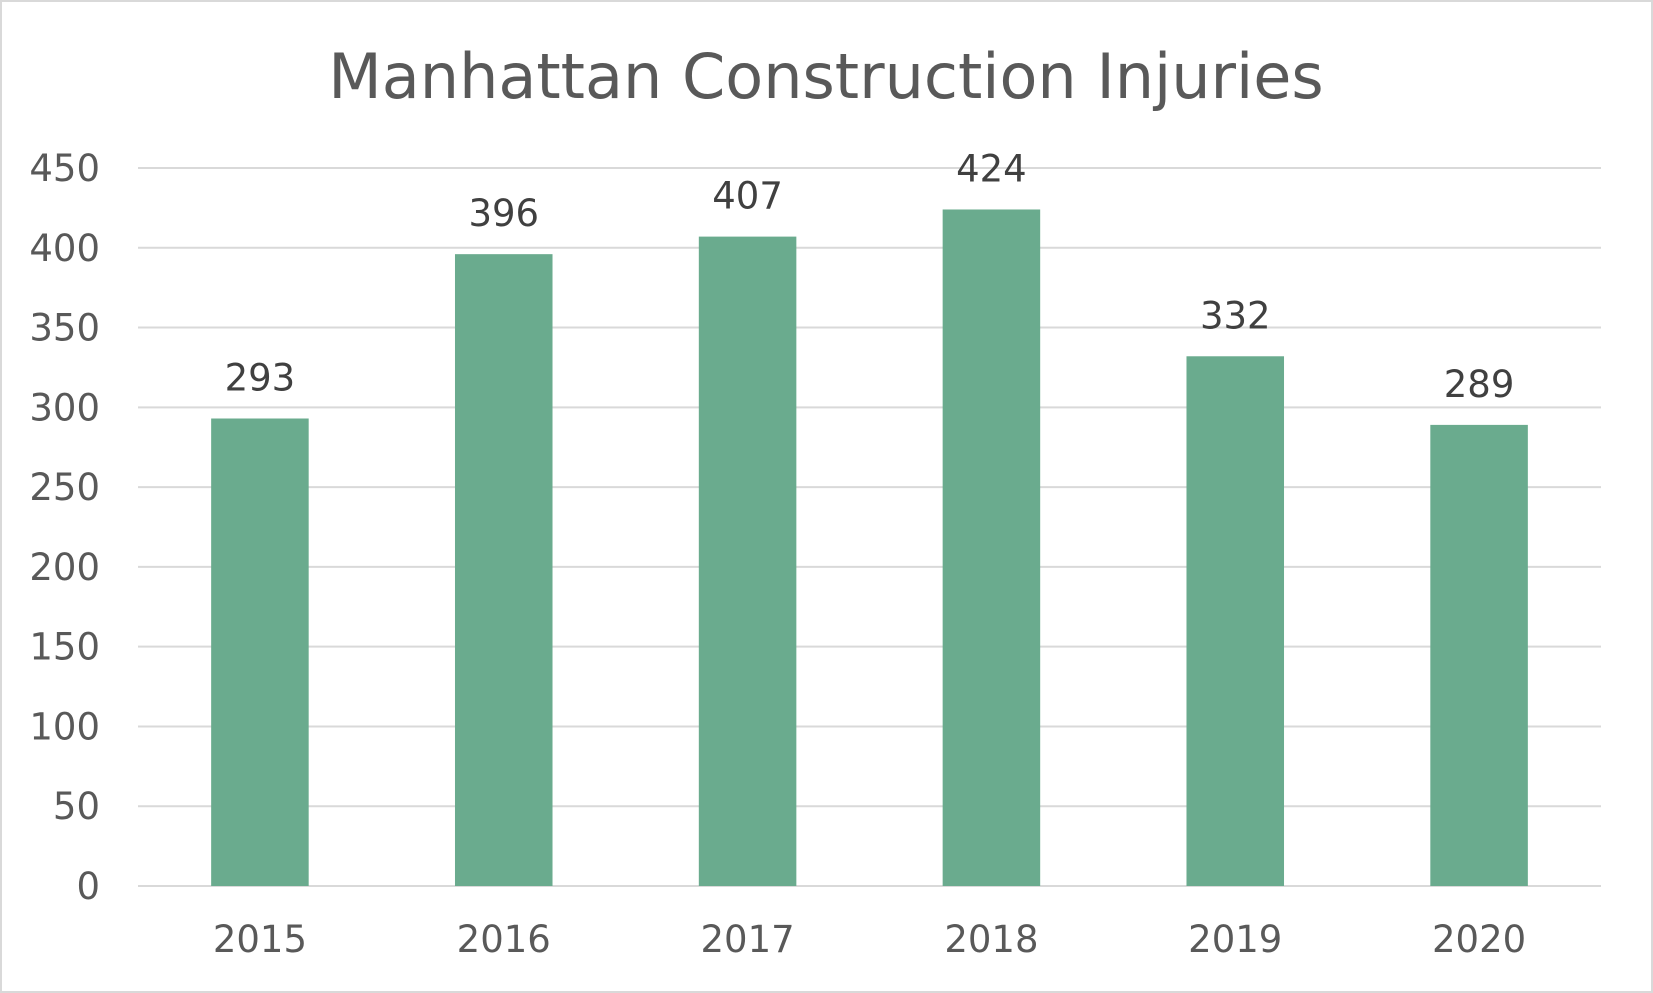 The width and height of the screenshot is (1653, 993). What do you see at coordinates (64, 647) in the screenshot?
I see `y-tick-label: 150` at bounding box center [64, 647].